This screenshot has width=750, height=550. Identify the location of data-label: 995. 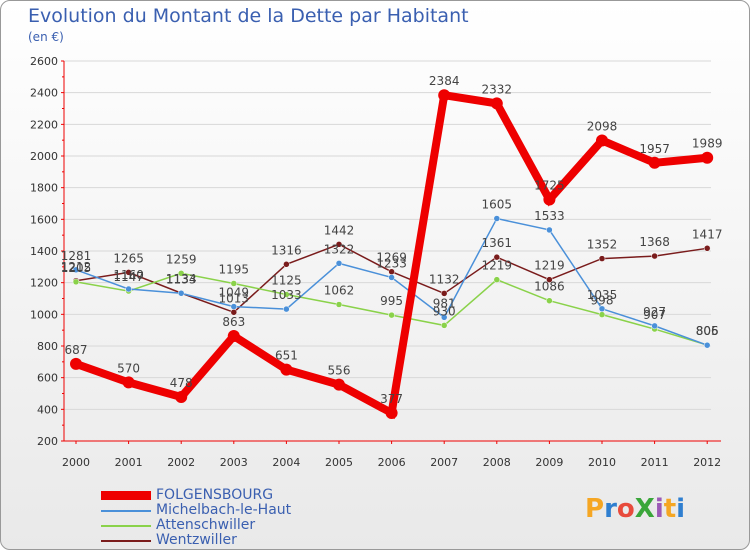
(391, 301).